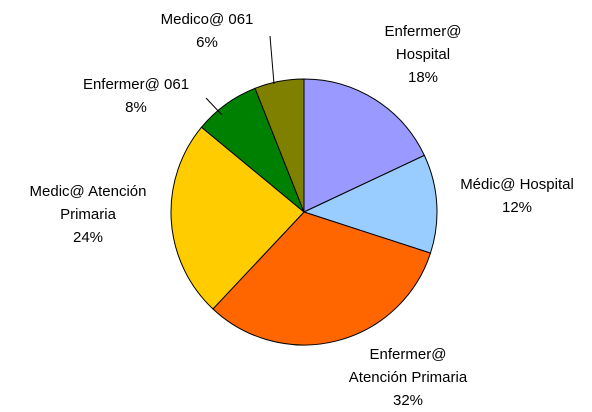  I want to click on slice-label: Enfermer@ Hospital 18%, so click(423, 54).